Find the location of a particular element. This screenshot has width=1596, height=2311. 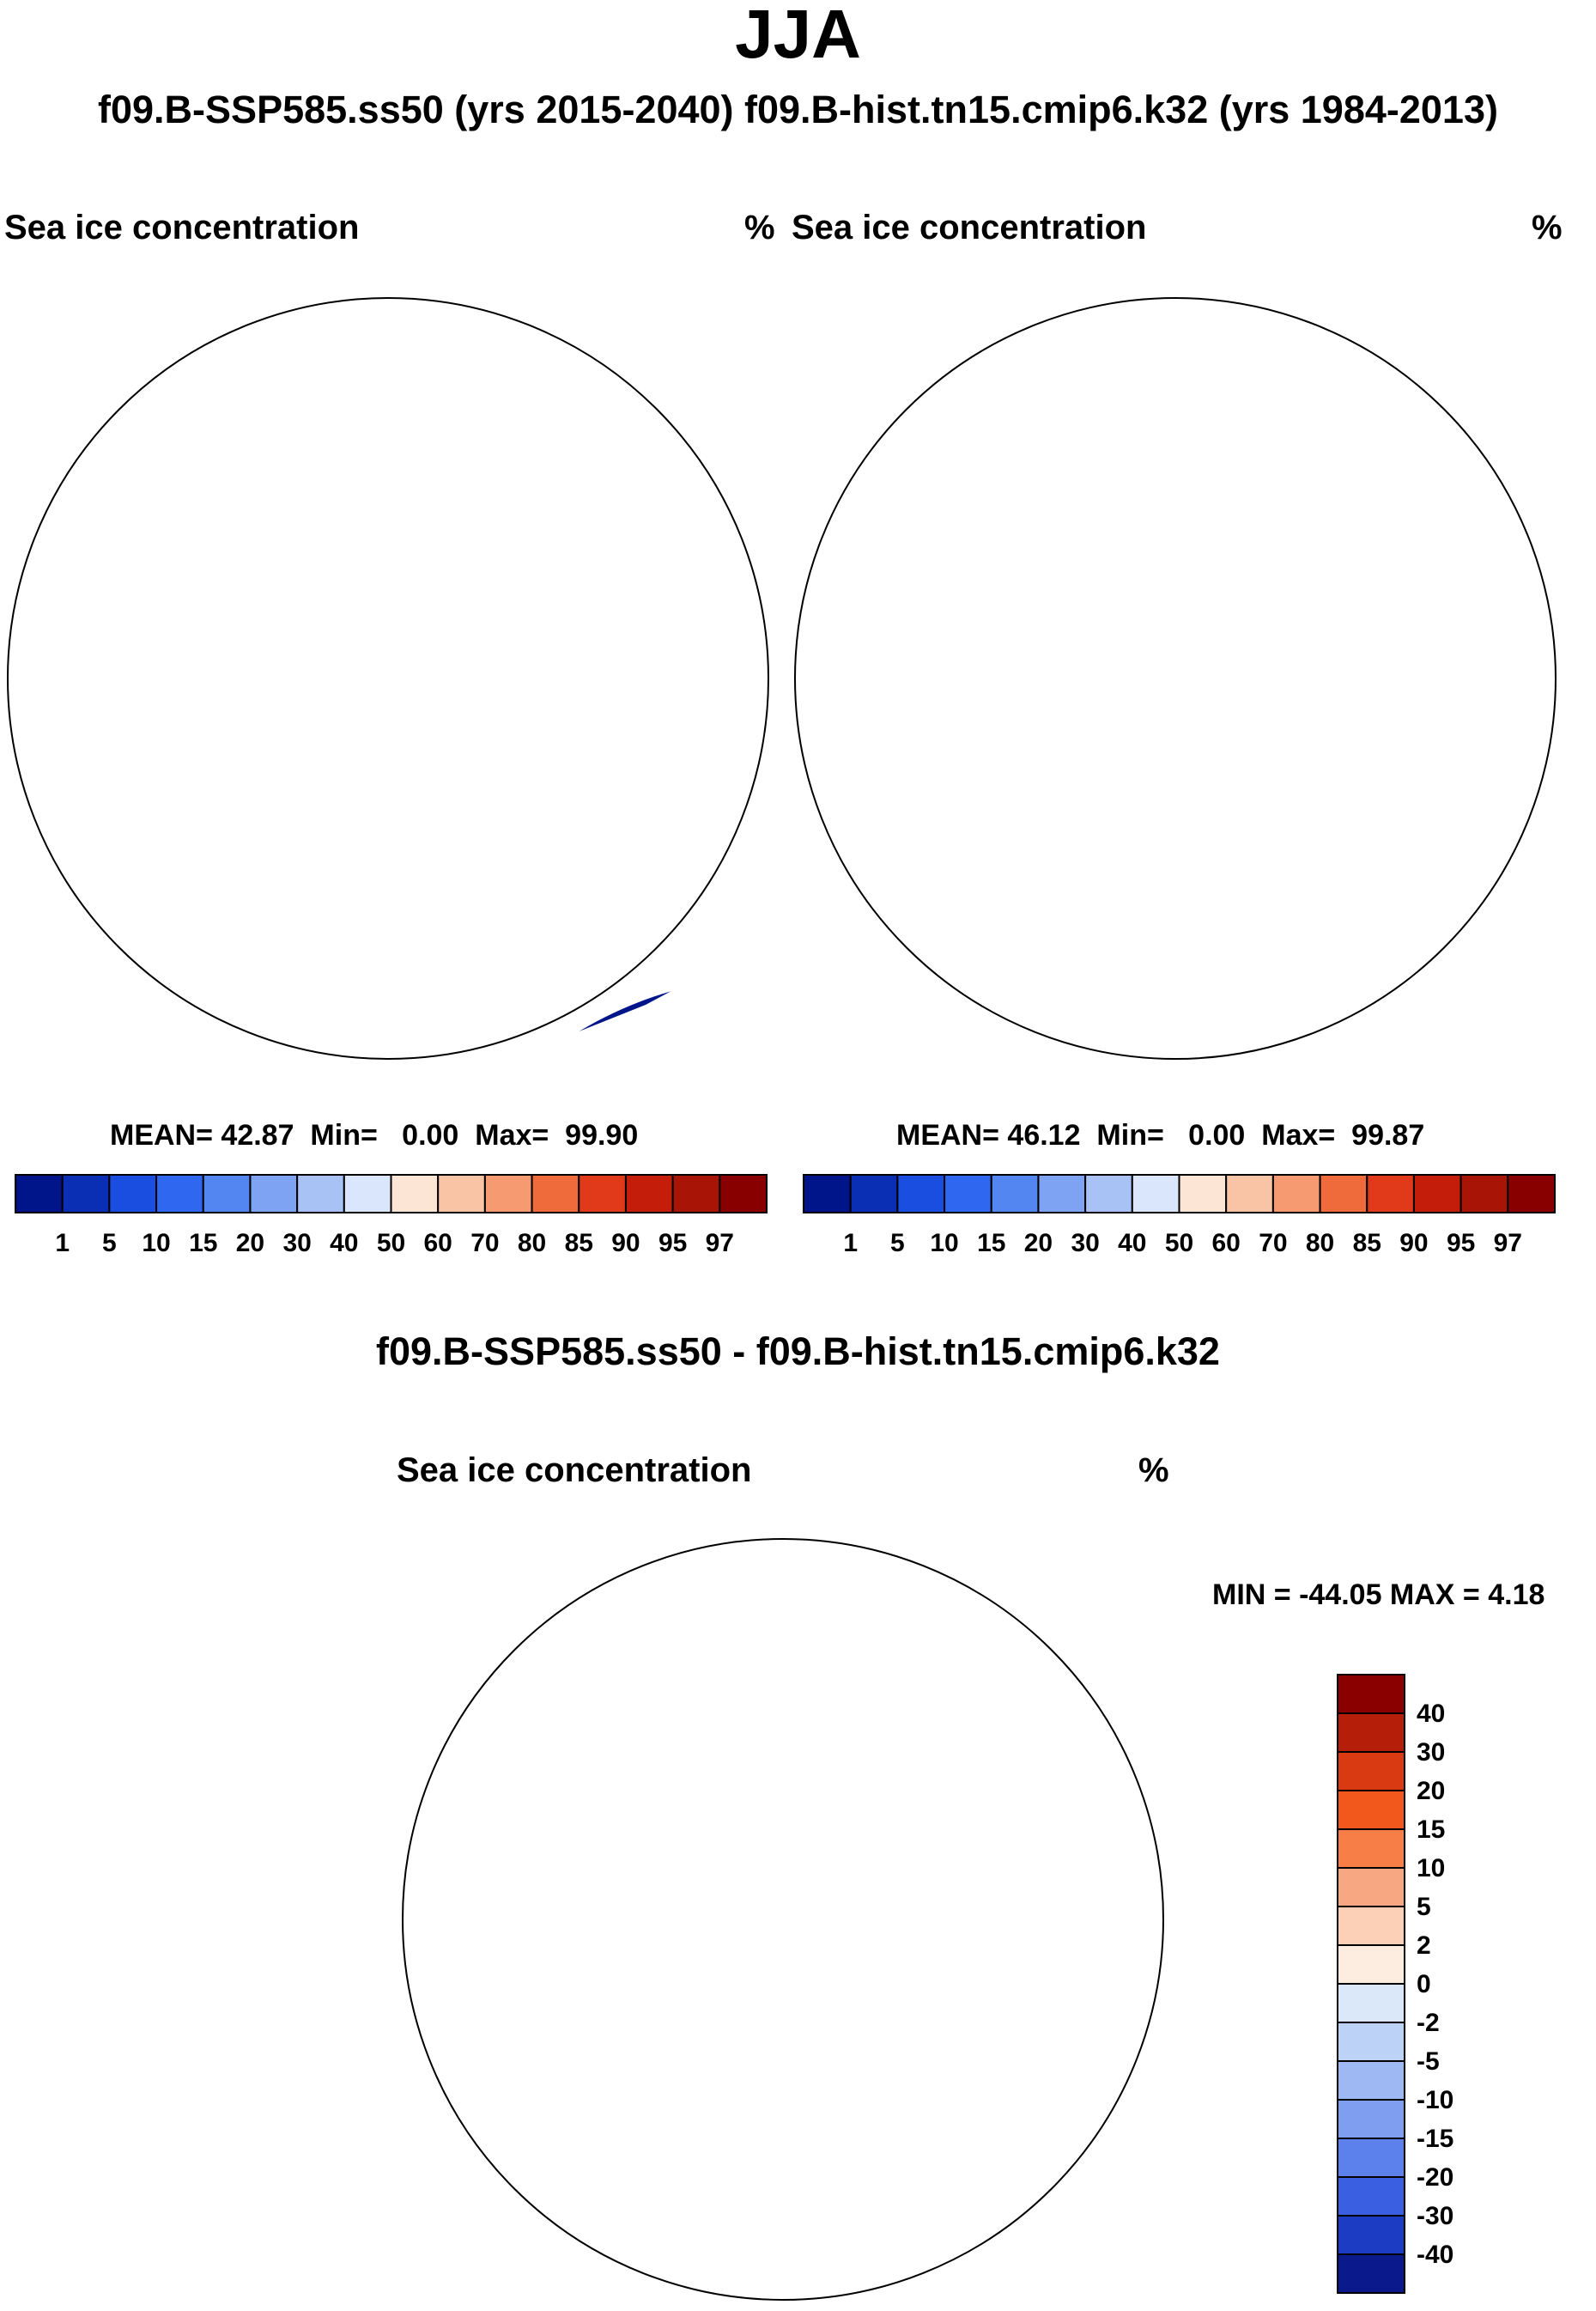

right-colorbar-tick-label: 90 is located at coordinates (1413, 1243).